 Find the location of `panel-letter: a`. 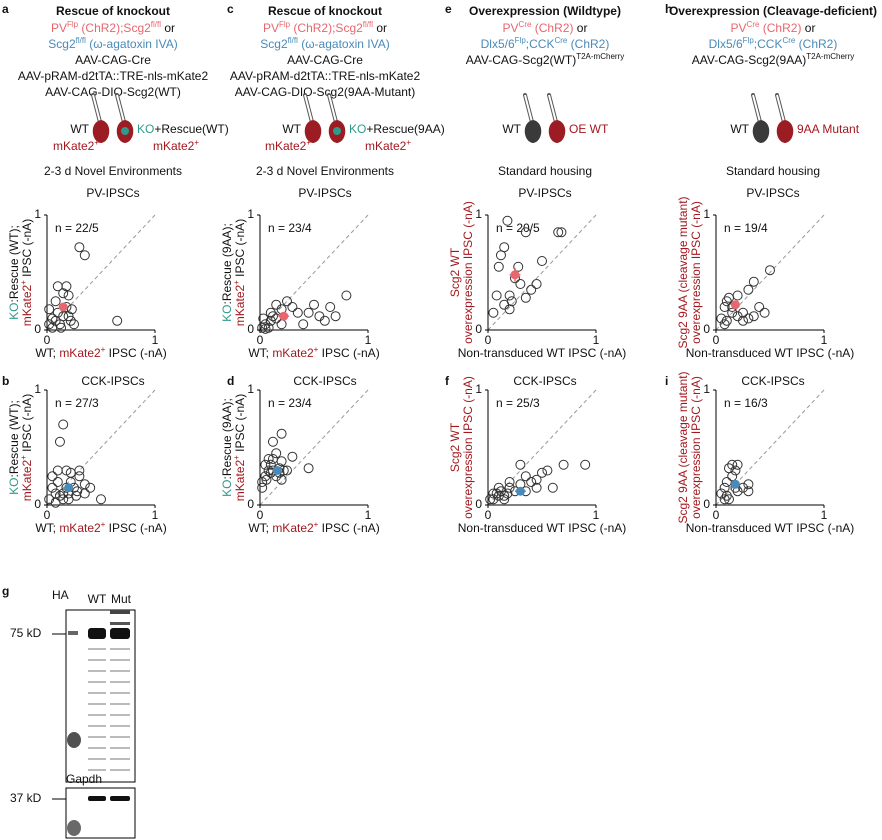

panel-letter: a is located at coordinates (5, 9).